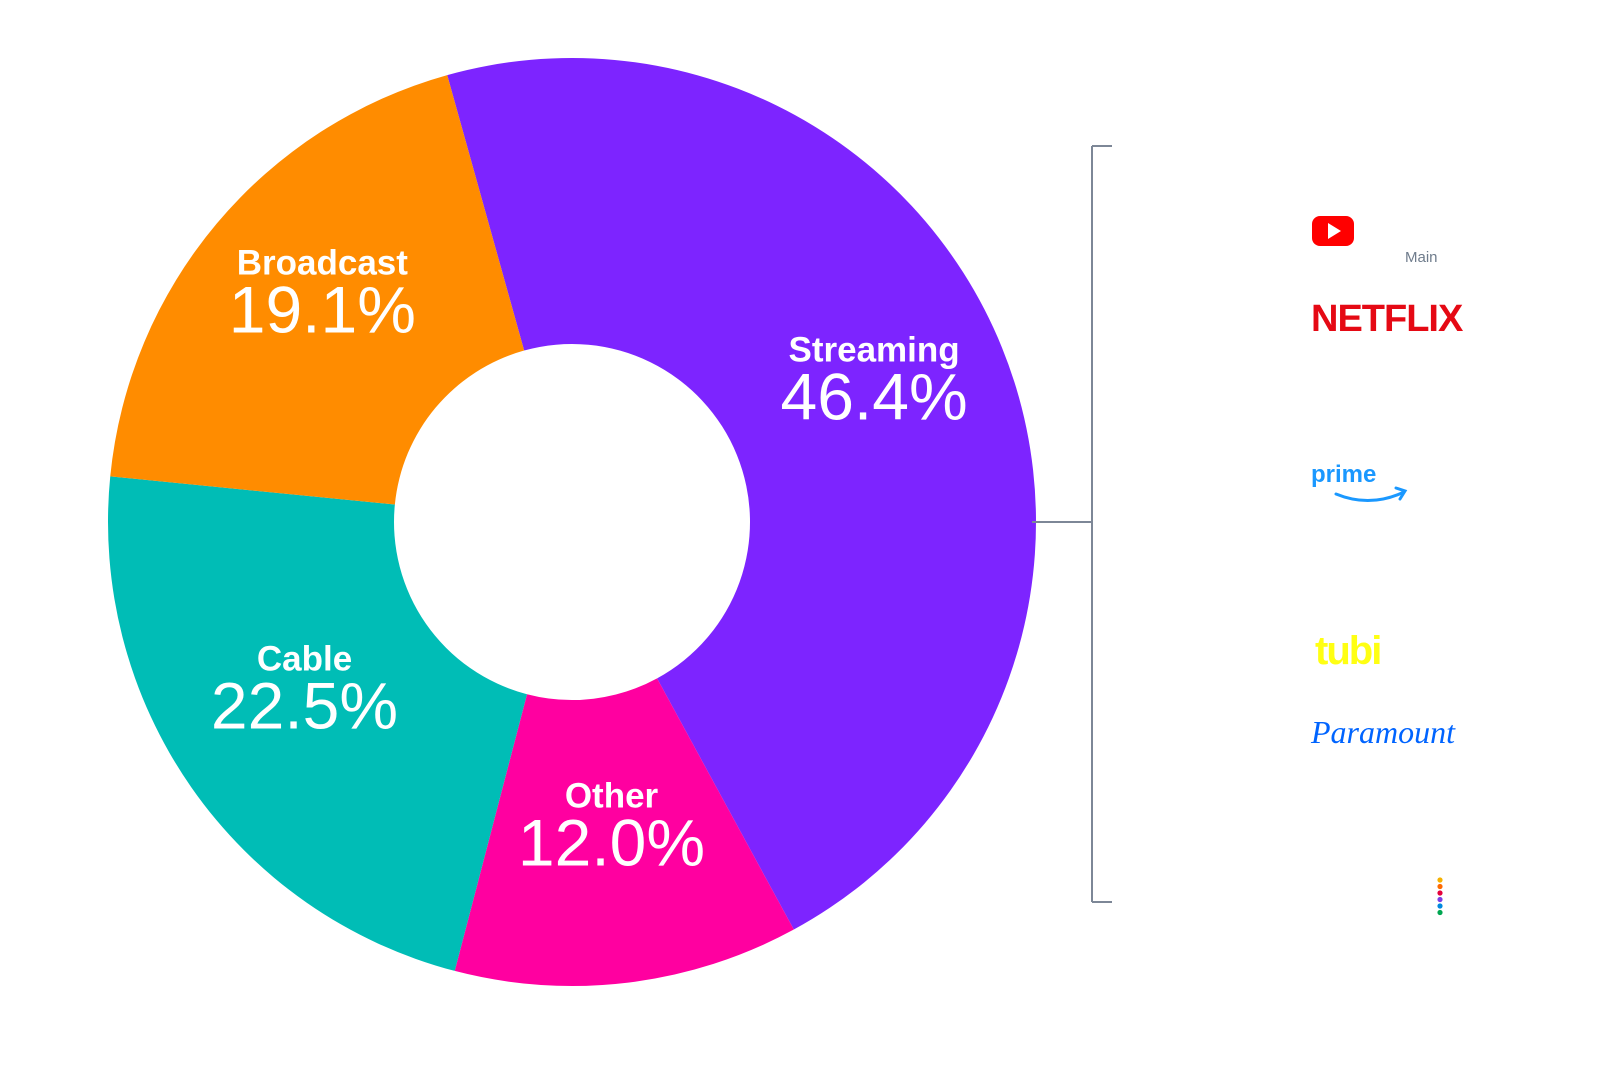  What do you see at coordinates (1347, 651) in the screenshot?
I see `tubi-logo: tubi` at bounding box center [1347, 651].